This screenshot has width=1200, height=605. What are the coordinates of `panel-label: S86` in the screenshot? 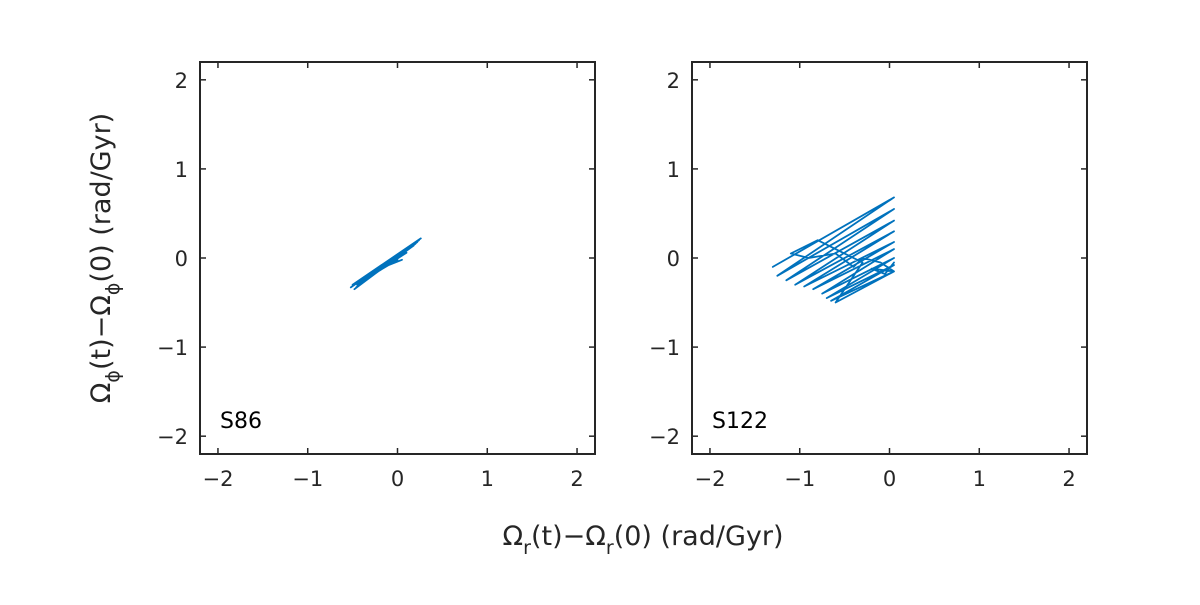 It's located at (241, 421).